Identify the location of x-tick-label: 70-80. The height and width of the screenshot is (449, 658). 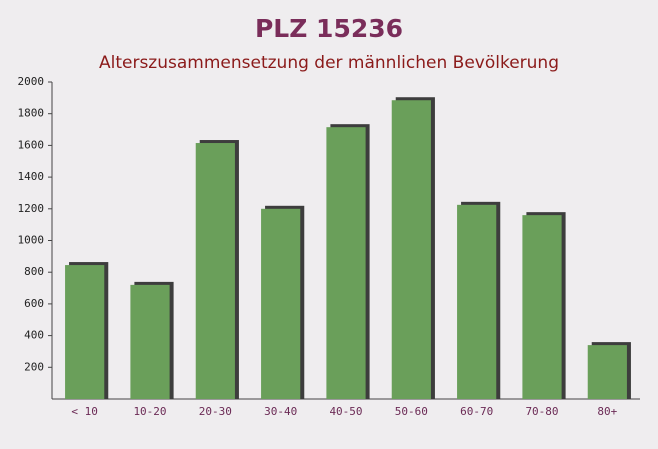
(541, 411).